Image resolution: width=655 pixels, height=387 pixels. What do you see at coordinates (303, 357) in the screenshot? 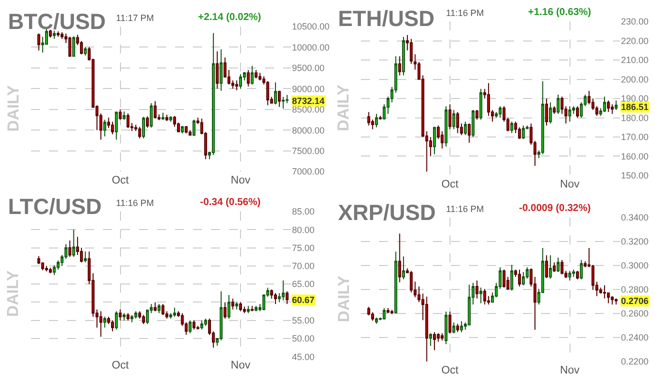
I see `y-tick-label: 45.00` at bounding box center [303, 357].